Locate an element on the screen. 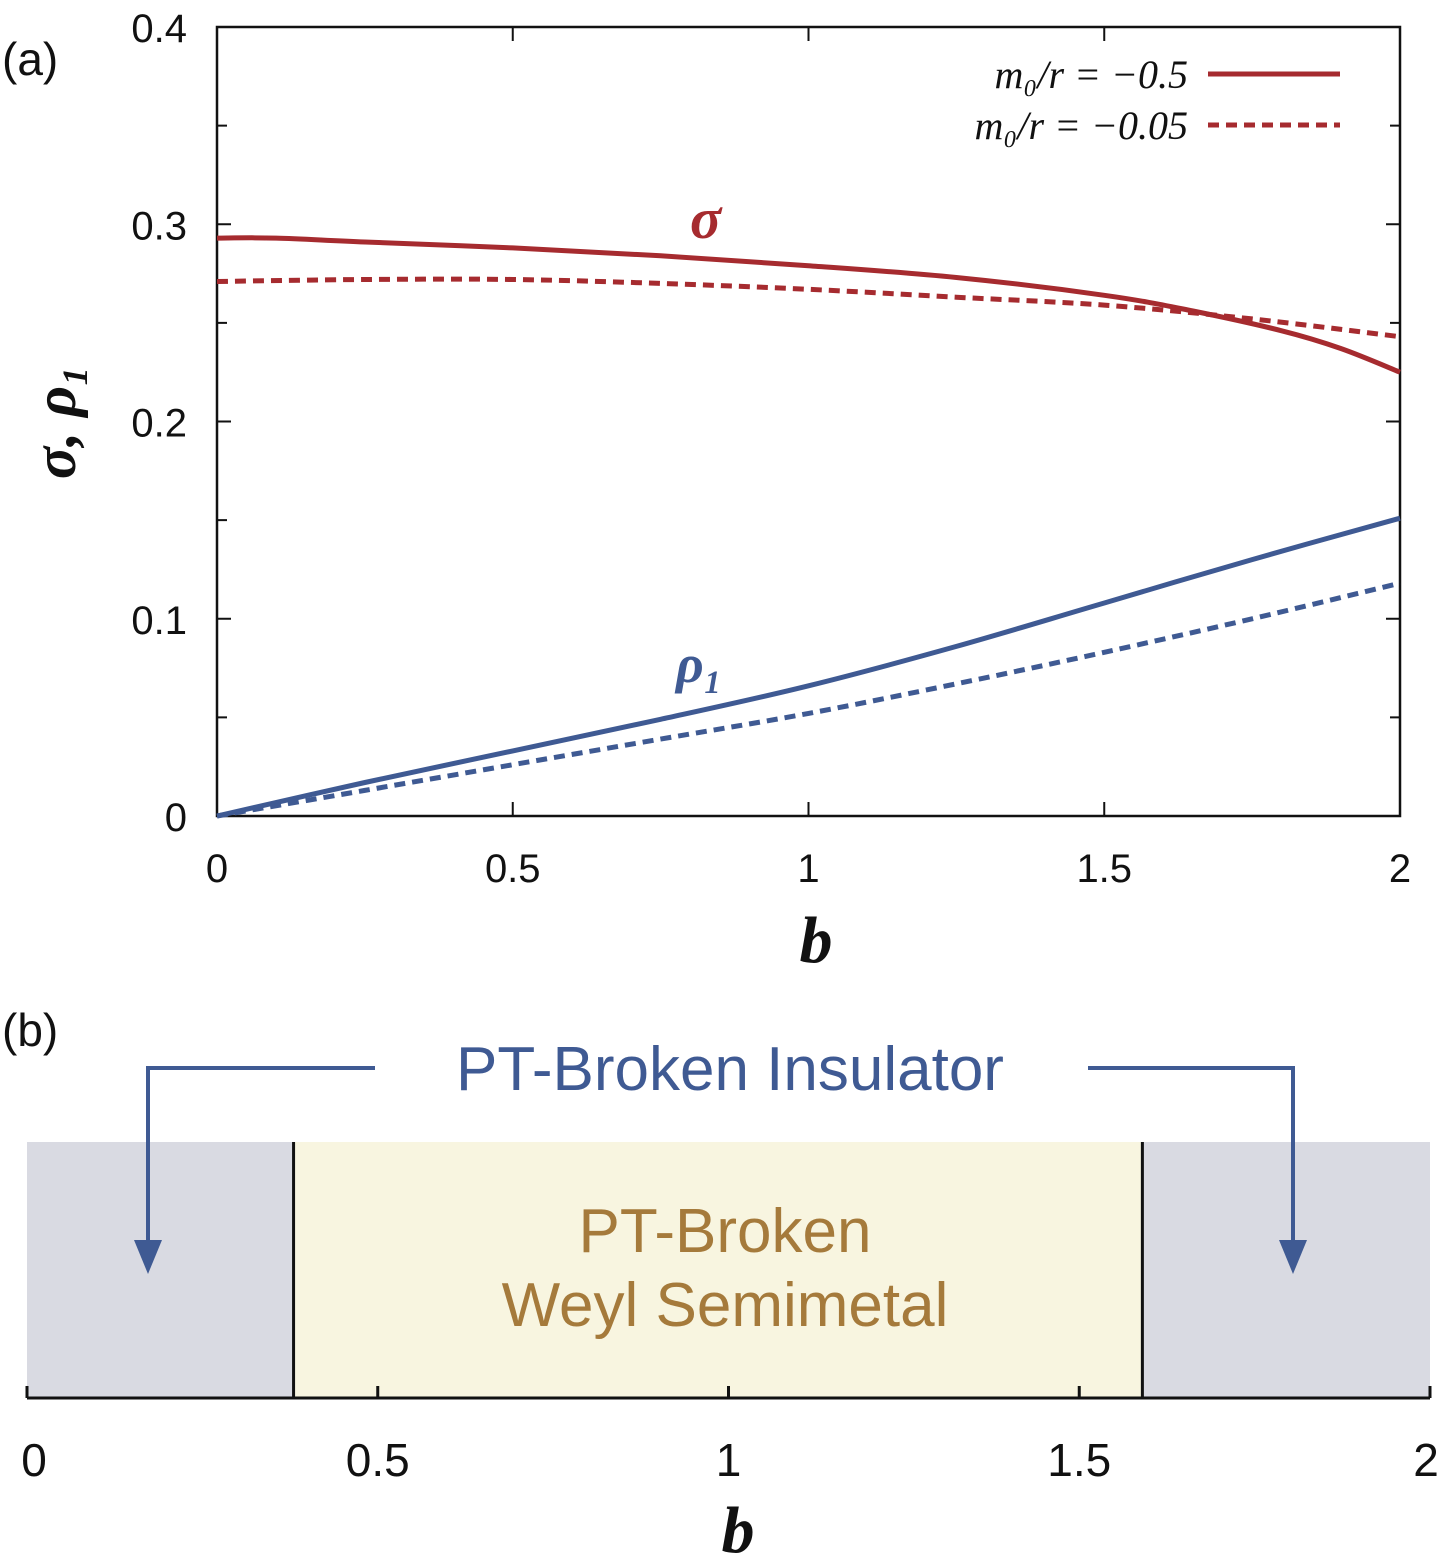  insulator-label: PT-Broken Insulator is located at coordinates (730, 1069).